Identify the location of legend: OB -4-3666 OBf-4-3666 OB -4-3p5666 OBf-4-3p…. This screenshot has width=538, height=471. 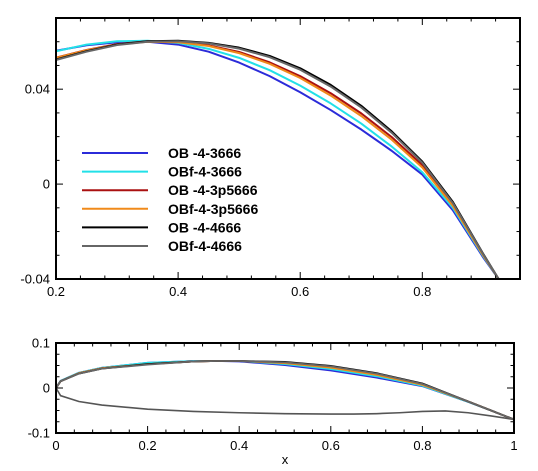
(170, 199).